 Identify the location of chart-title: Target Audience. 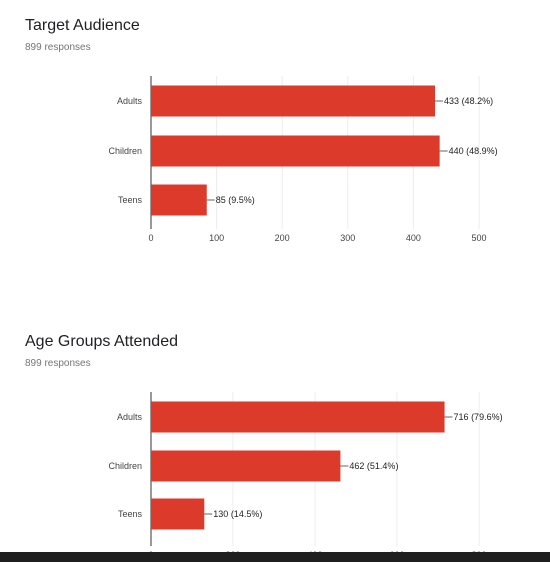
(82, 25).